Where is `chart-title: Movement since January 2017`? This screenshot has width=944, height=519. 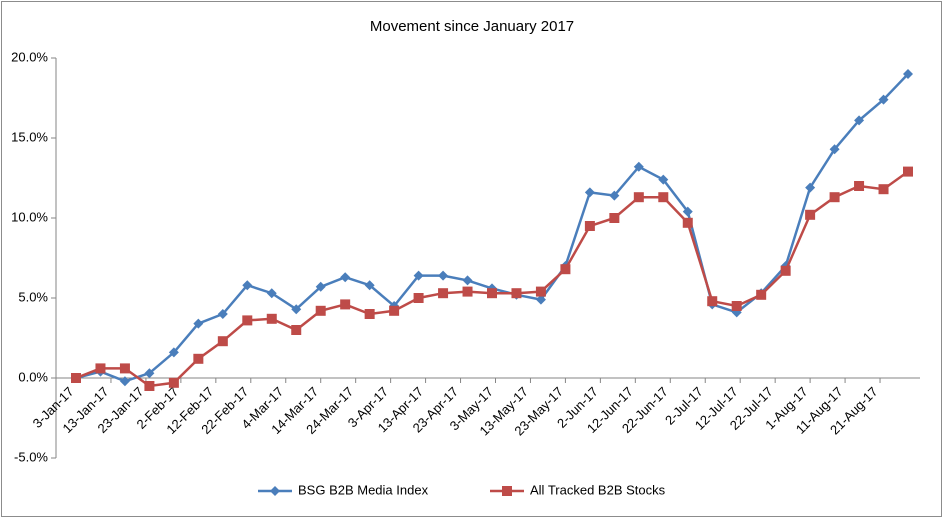 chart-title: Movement since January 2017 is located at coordinates (472, 26).